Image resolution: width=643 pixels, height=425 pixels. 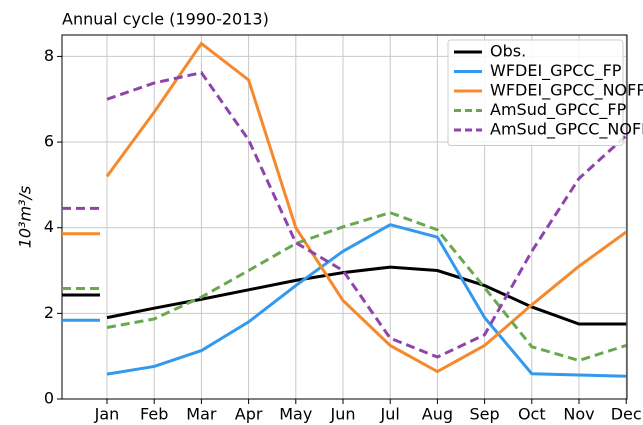 What do you see at coordinates (508, 51) in the screenshot?
I see `legend-label: Obs.` at bounding box center [508, 51].